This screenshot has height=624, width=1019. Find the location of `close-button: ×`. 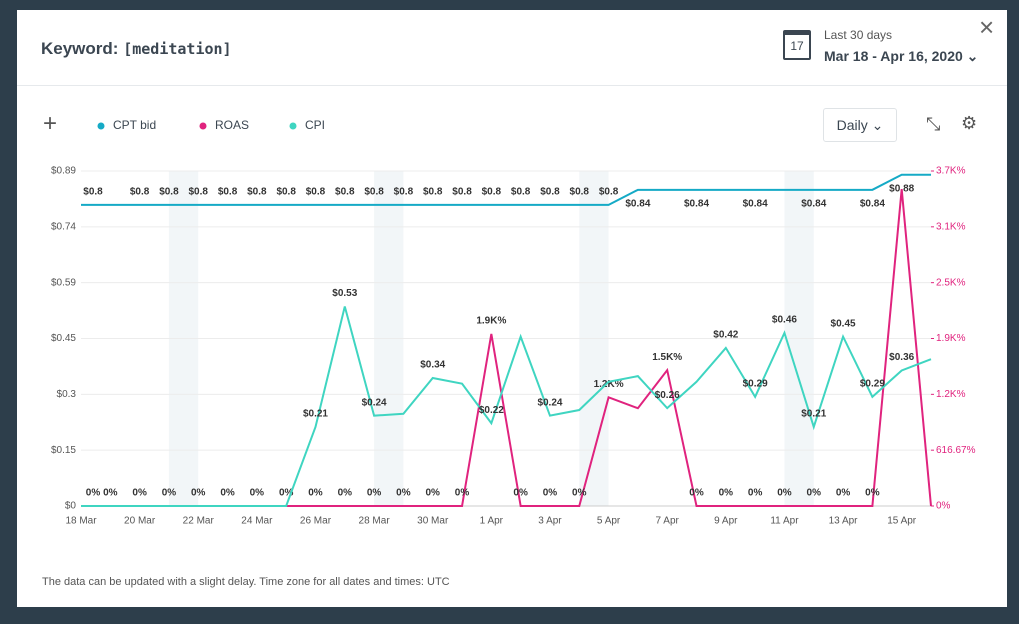

close-button: × is located at coordinates (987, 27).